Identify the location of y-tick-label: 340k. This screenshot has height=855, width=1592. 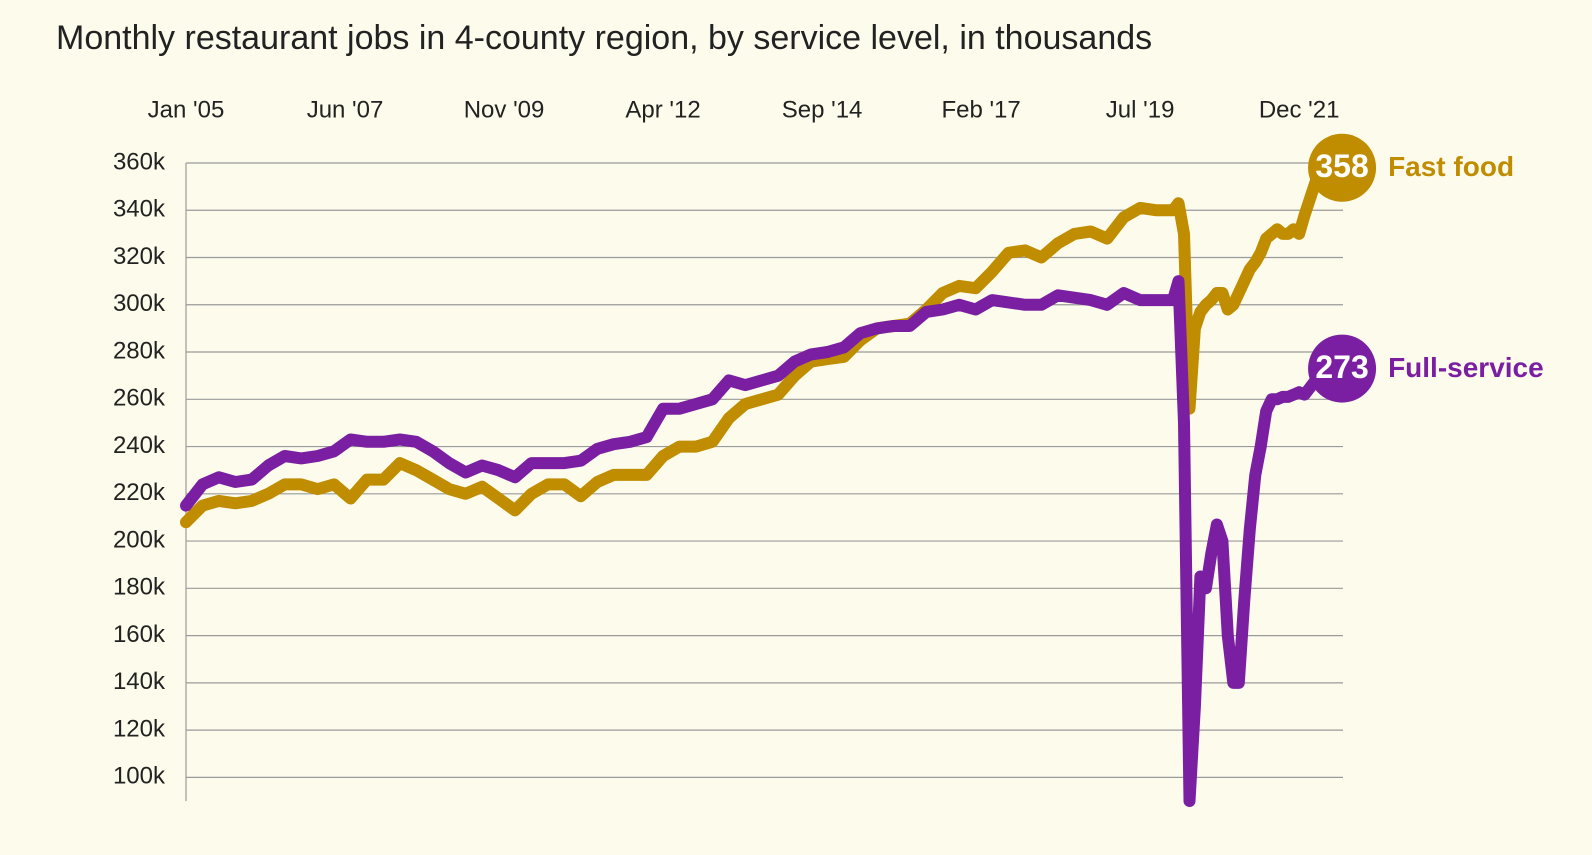
(139, 209).